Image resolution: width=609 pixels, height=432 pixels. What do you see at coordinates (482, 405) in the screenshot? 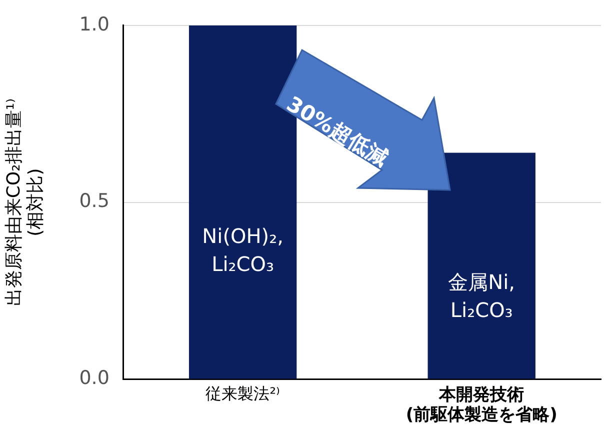
I see `x-tick-label: 本開発技術 (前駆体製造を省略)` at bounding box center [482, 405].